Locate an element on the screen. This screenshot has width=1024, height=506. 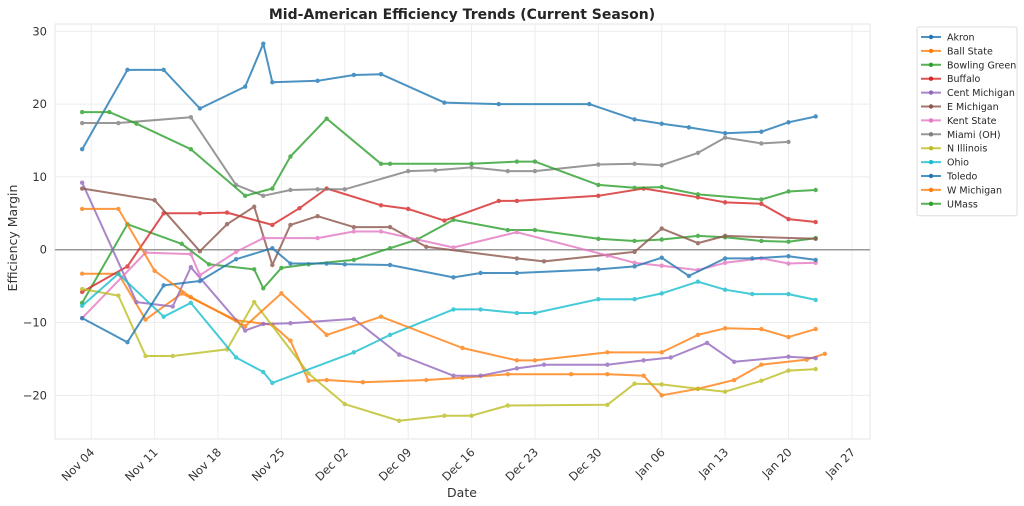
y-tick-label: 10 is located at coordinates (39, 177).